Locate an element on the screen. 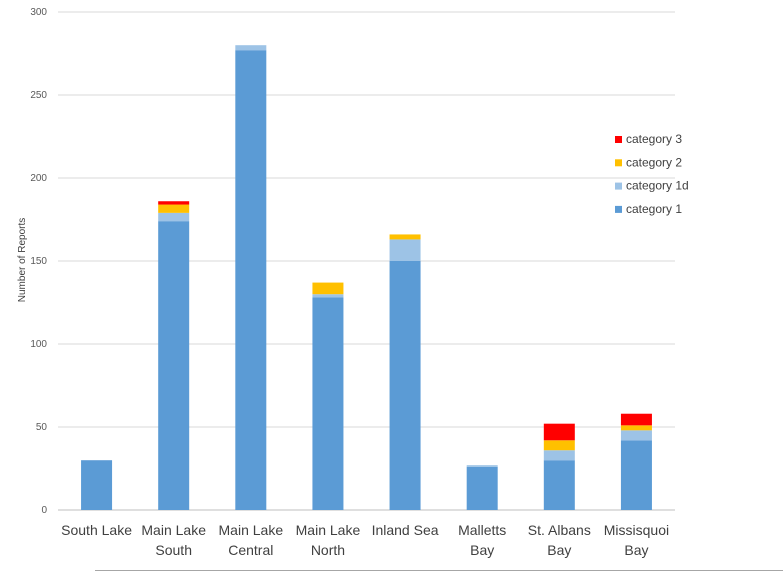  x-category-label: South Lake is located at coordinates (96, 530).